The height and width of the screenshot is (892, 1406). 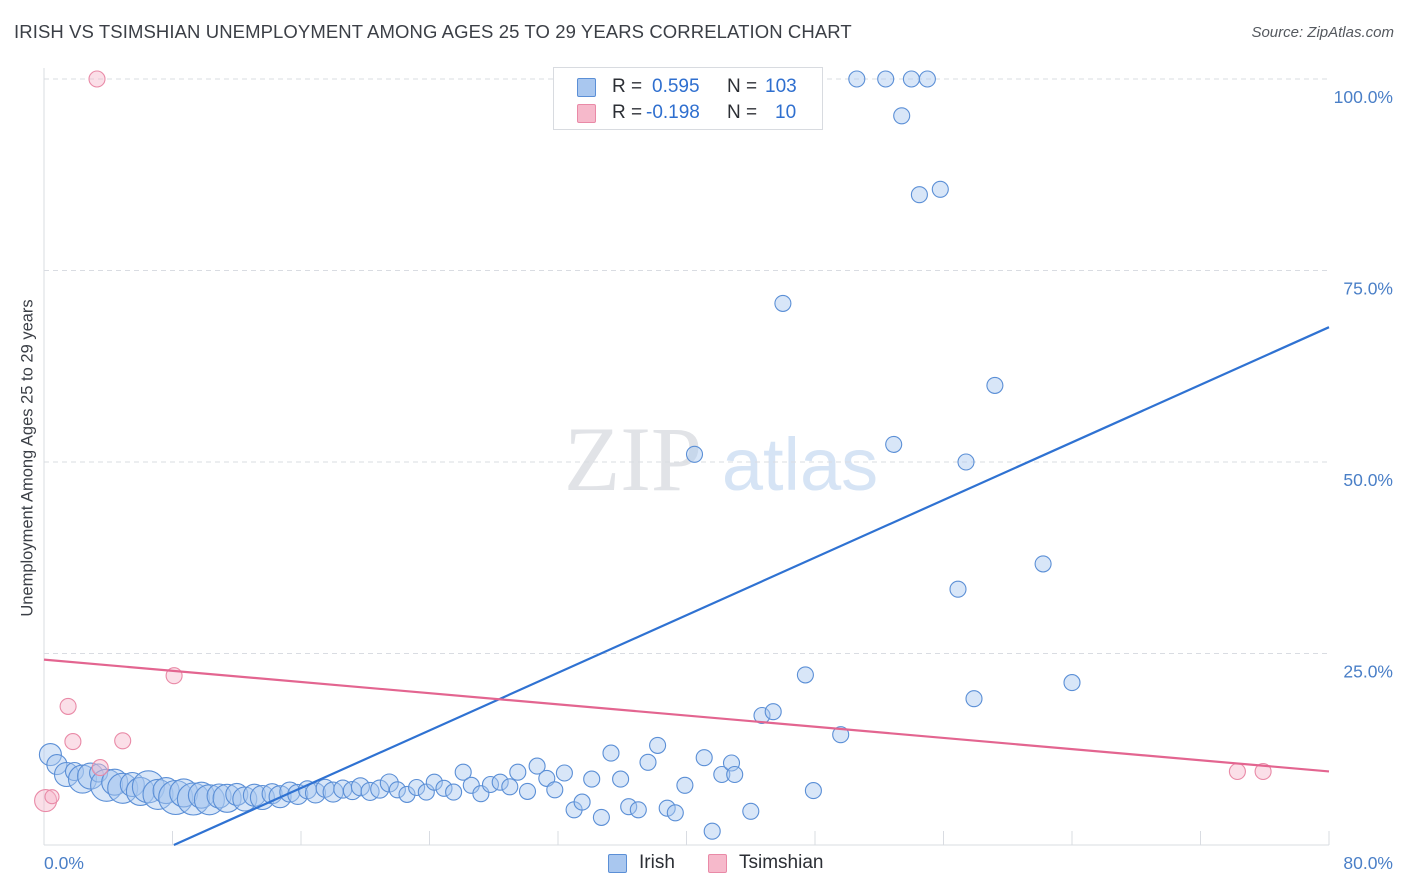 I want to click on legend-label-irish: Irish, so click(x=657, y=862).